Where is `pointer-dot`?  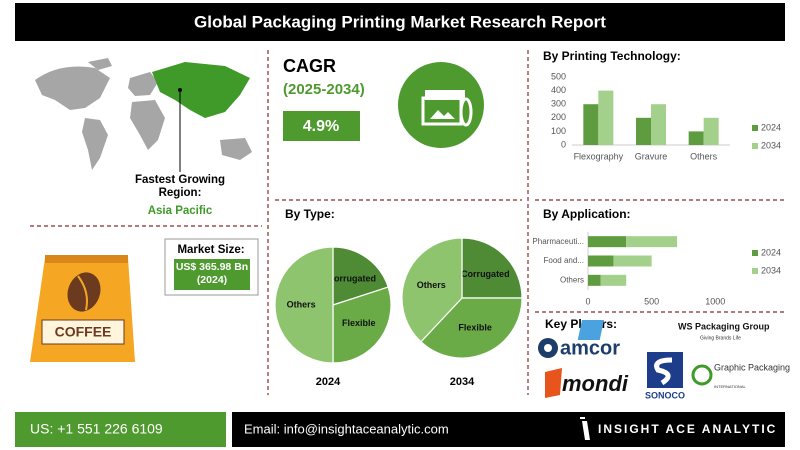 pointer-dot is located at coordinates (180, 90).